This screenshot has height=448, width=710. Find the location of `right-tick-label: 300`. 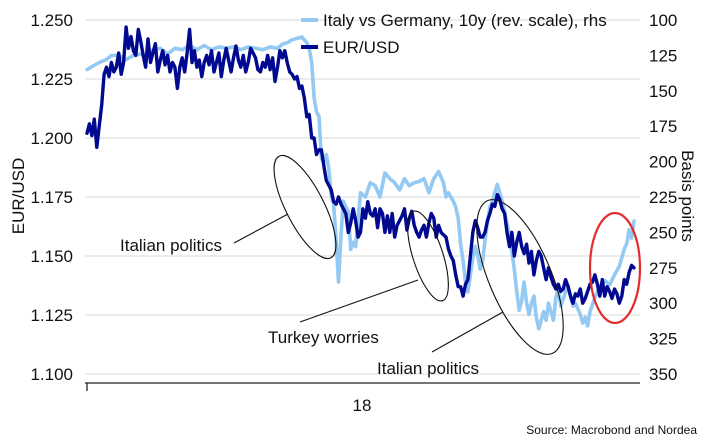

right-tick-label: 300 is located at coordinates (663, 303).